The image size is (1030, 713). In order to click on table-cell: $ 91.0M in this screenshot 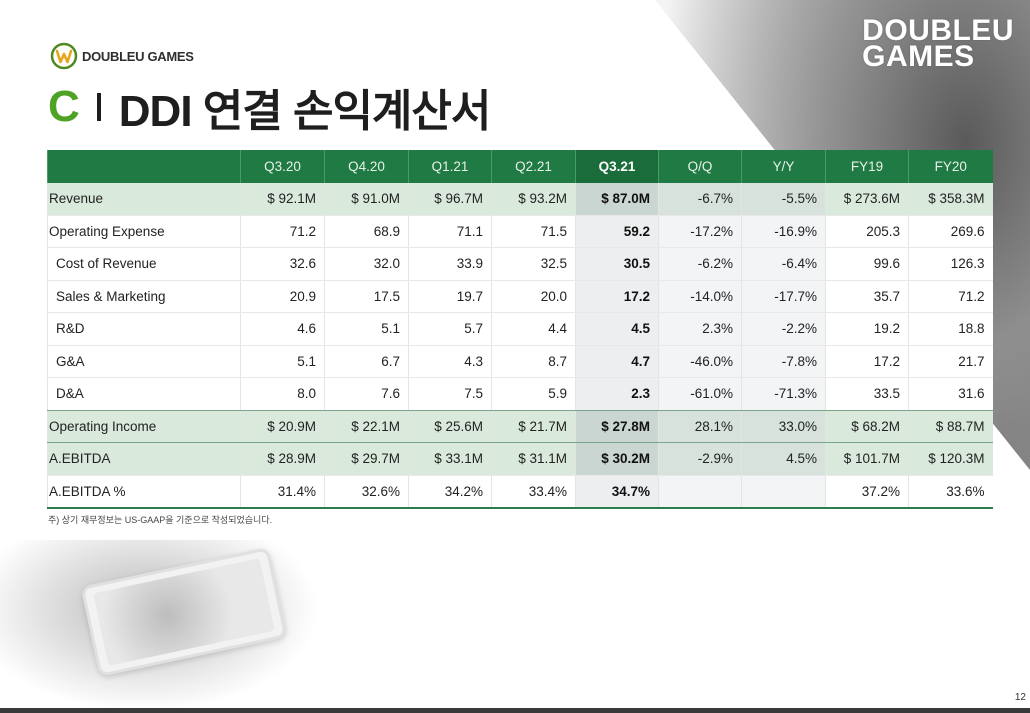, I will do `click(366, 199)`.